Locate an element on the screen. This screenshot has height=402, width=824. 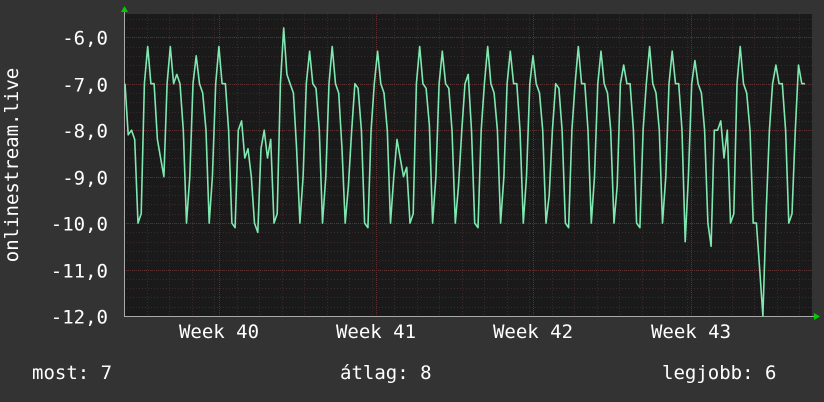
best-value: 6 is located at coordinates (770, 373).